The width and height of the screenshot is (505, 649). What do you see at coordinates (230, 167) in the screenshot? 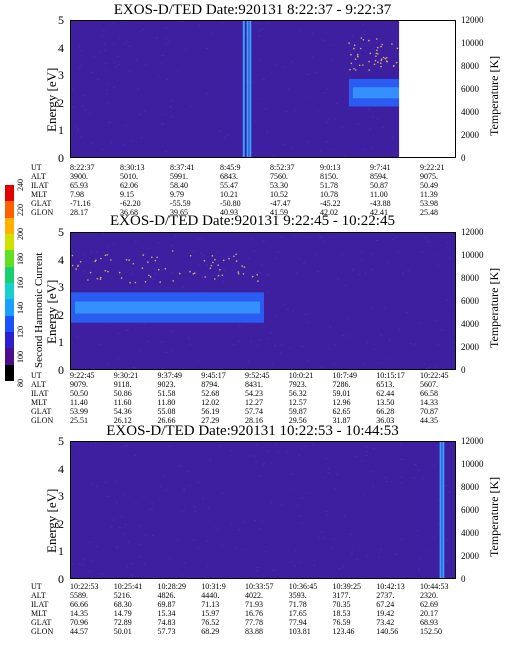
I see `ephemeris-value: 8:45:9` at bounding box center [230, 167].